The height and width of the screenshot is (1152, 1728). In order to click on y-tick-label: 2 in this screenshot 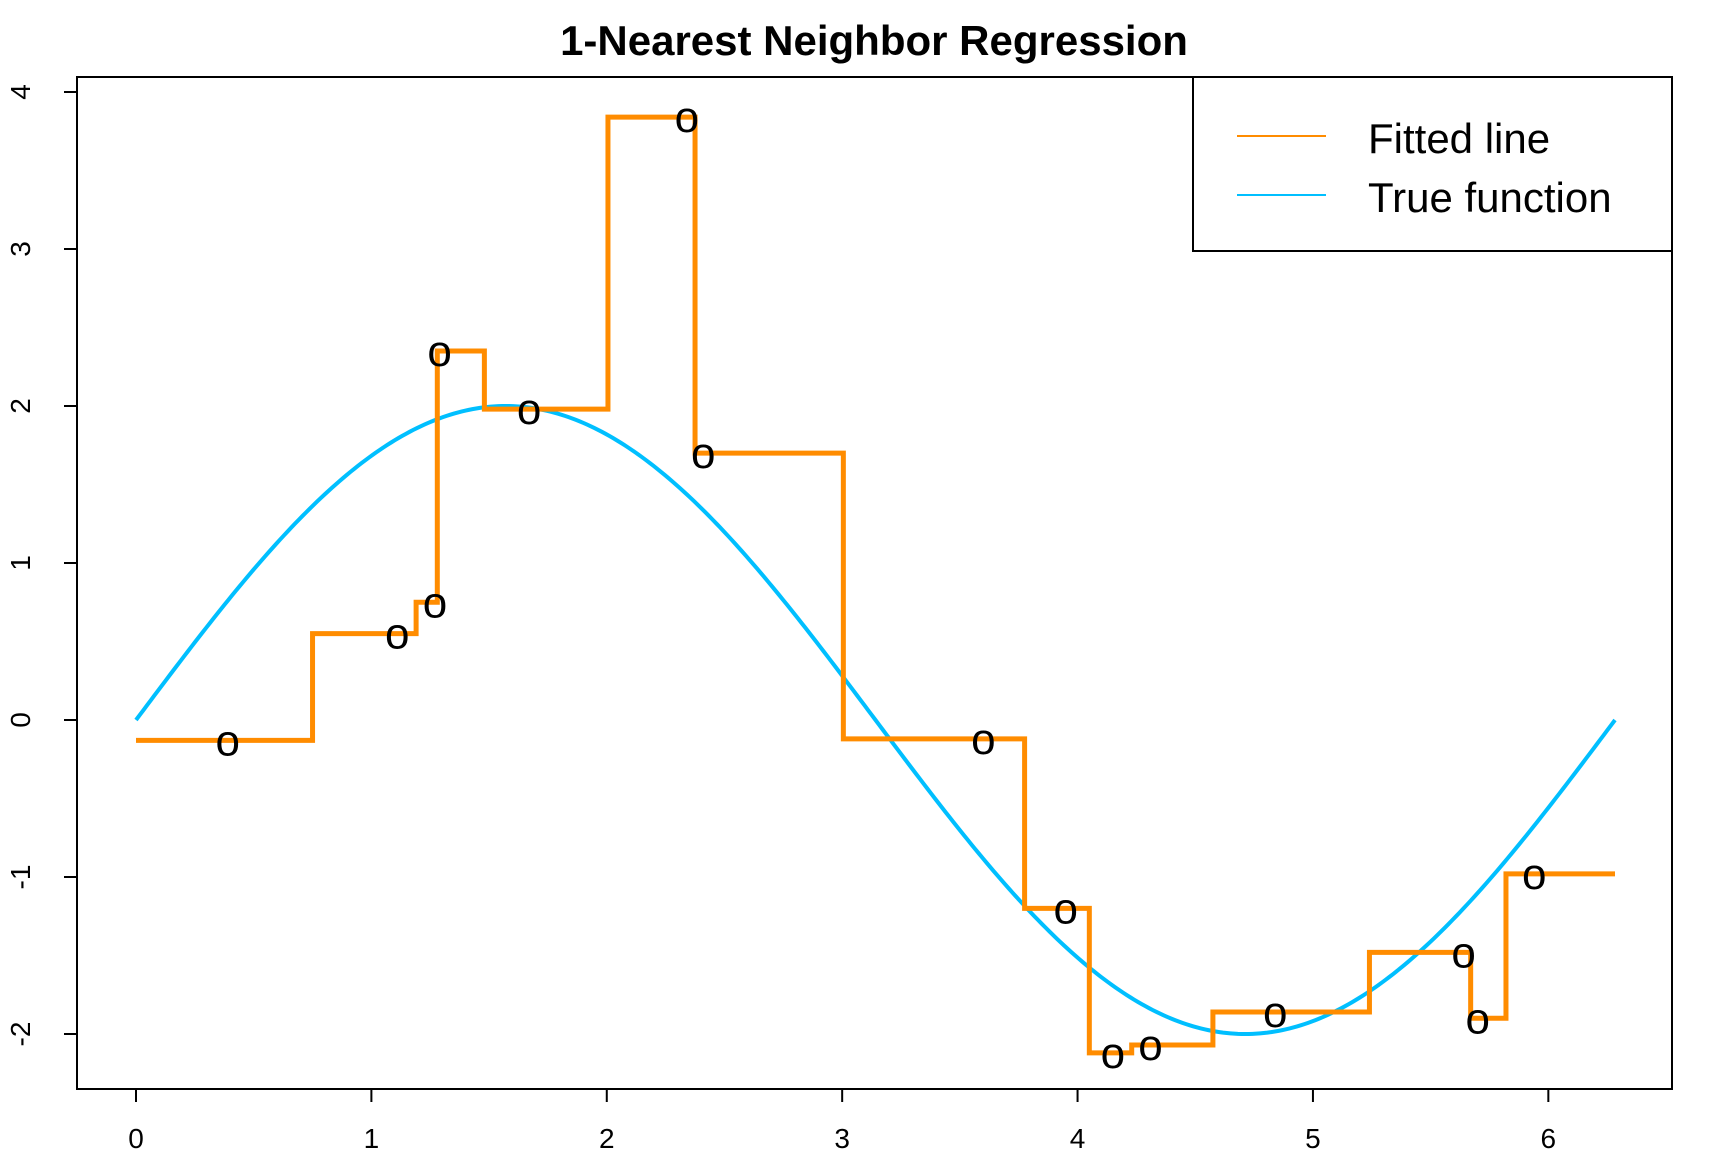, I will do `click(20, 406)`.